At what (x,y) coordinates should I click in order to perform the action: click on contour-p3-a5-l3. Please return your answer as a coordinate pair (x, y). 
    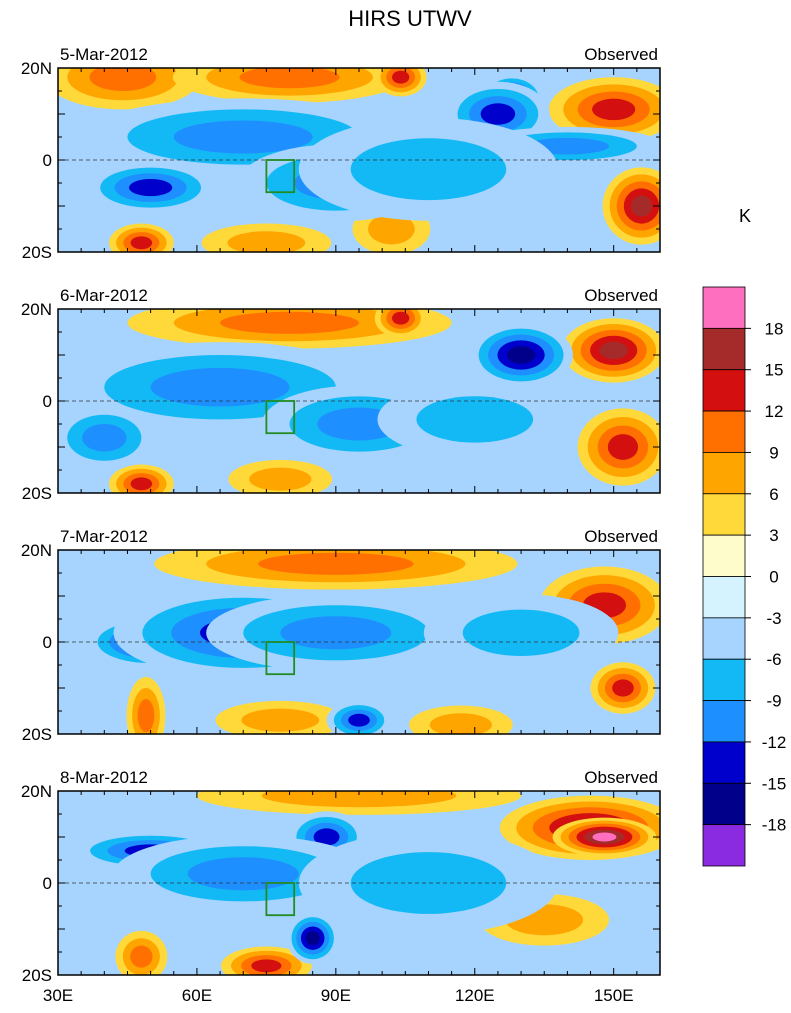
    Looking at the image, I should click on (146, 716).